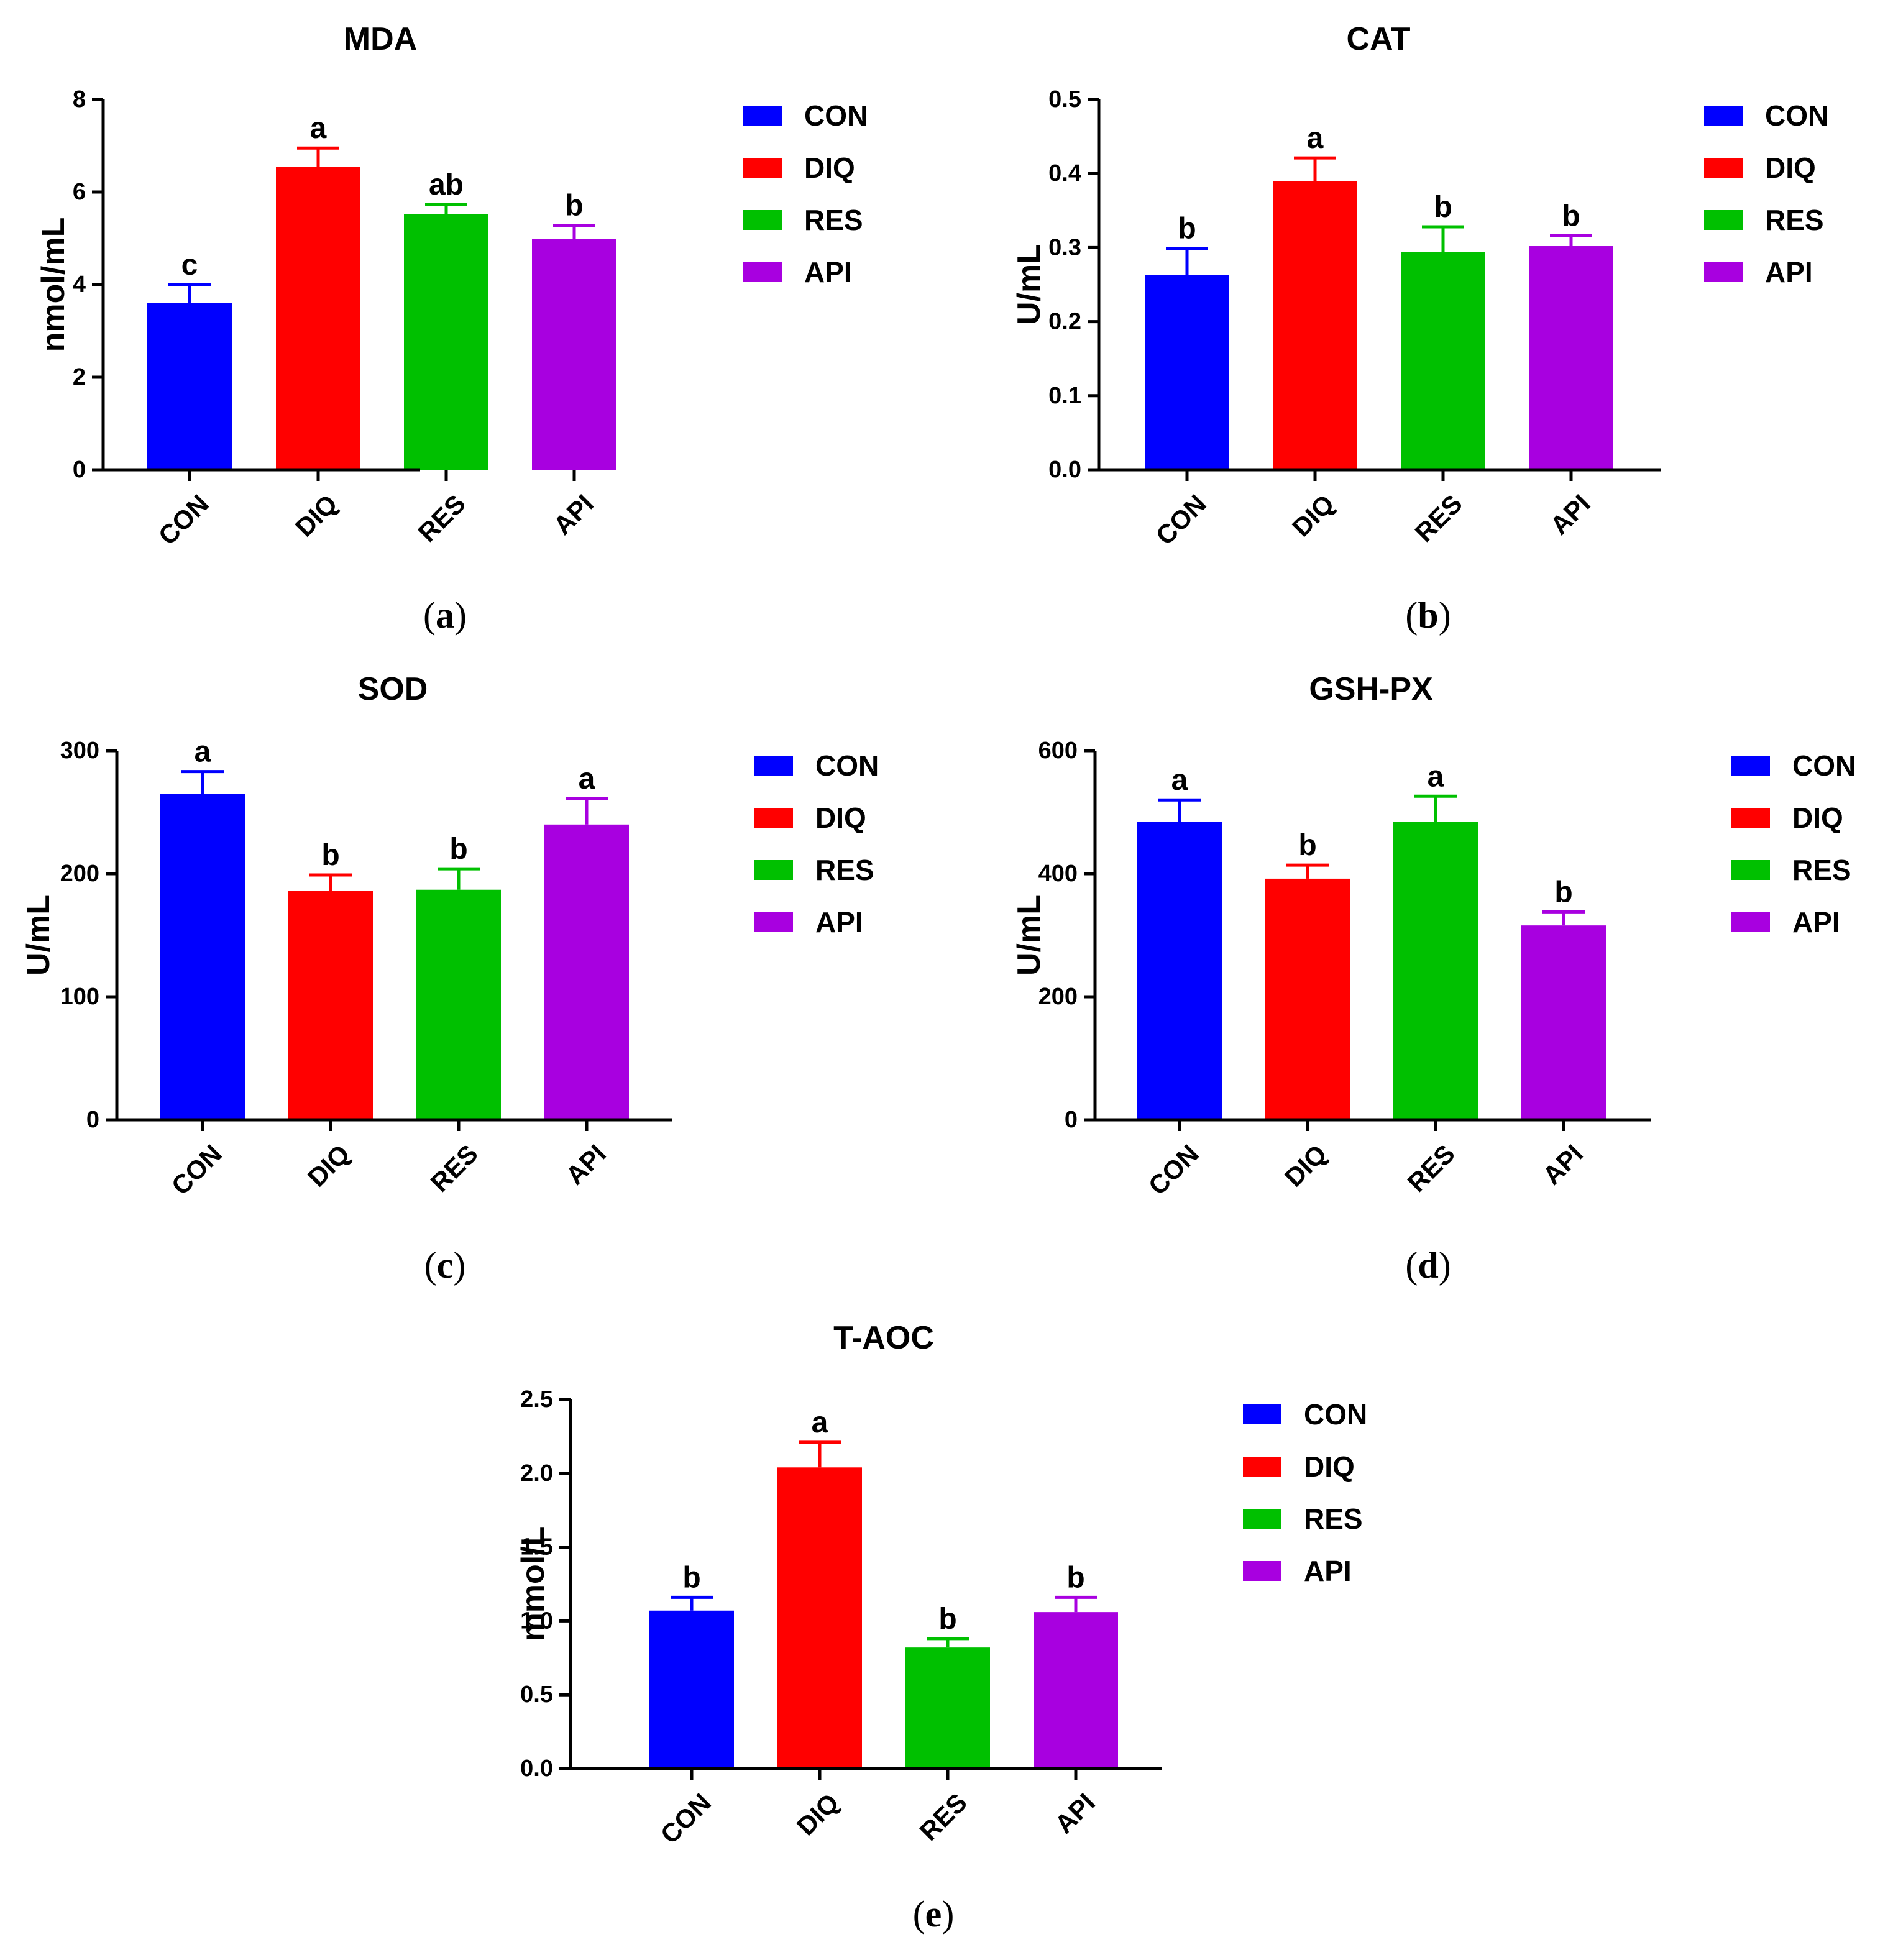  What do you see at coordinates (537, 1769) in the screenshot?
I see `y-tick-label: 0.0` at bounding box center [537, 1769].